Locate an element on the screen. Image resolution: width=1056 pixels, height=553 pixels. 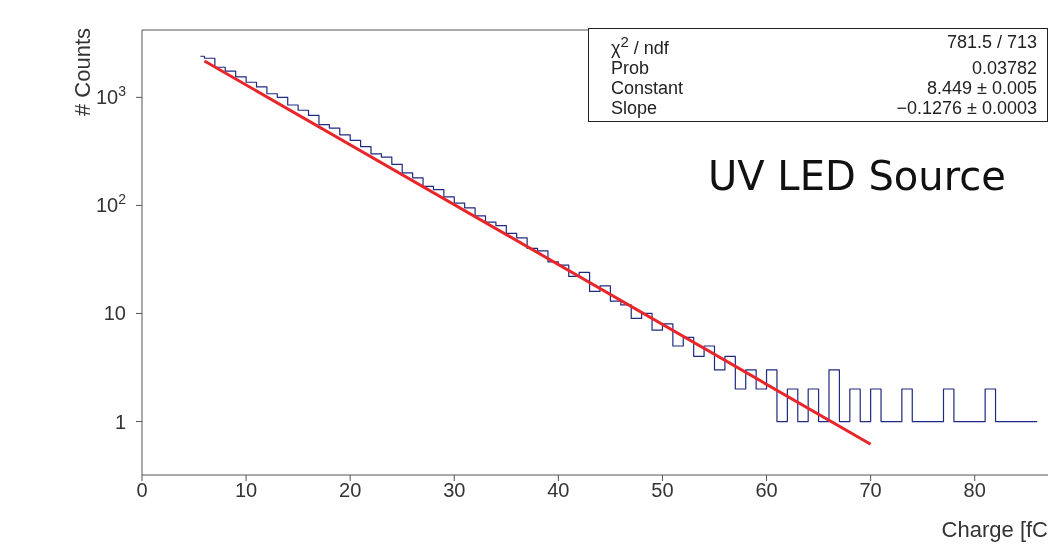
x-tick-label: 40 is located at coordinates (558, 490).